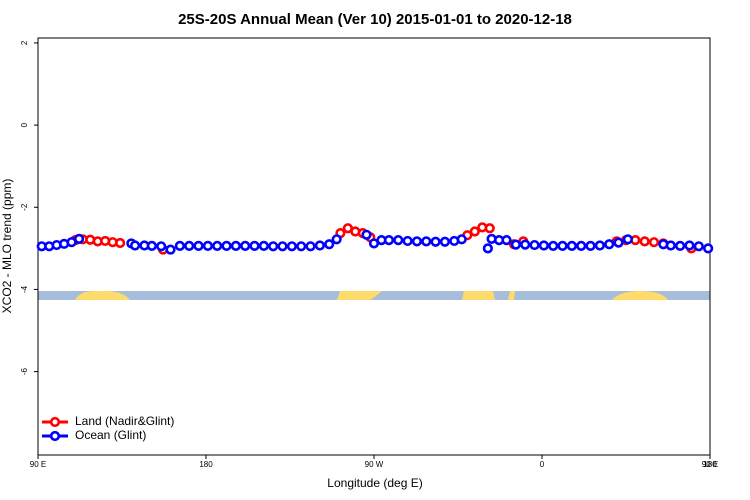 The height and width of the screenshot is (500, 750). I want to click on y-tick-label: 0, so click(24, 124).